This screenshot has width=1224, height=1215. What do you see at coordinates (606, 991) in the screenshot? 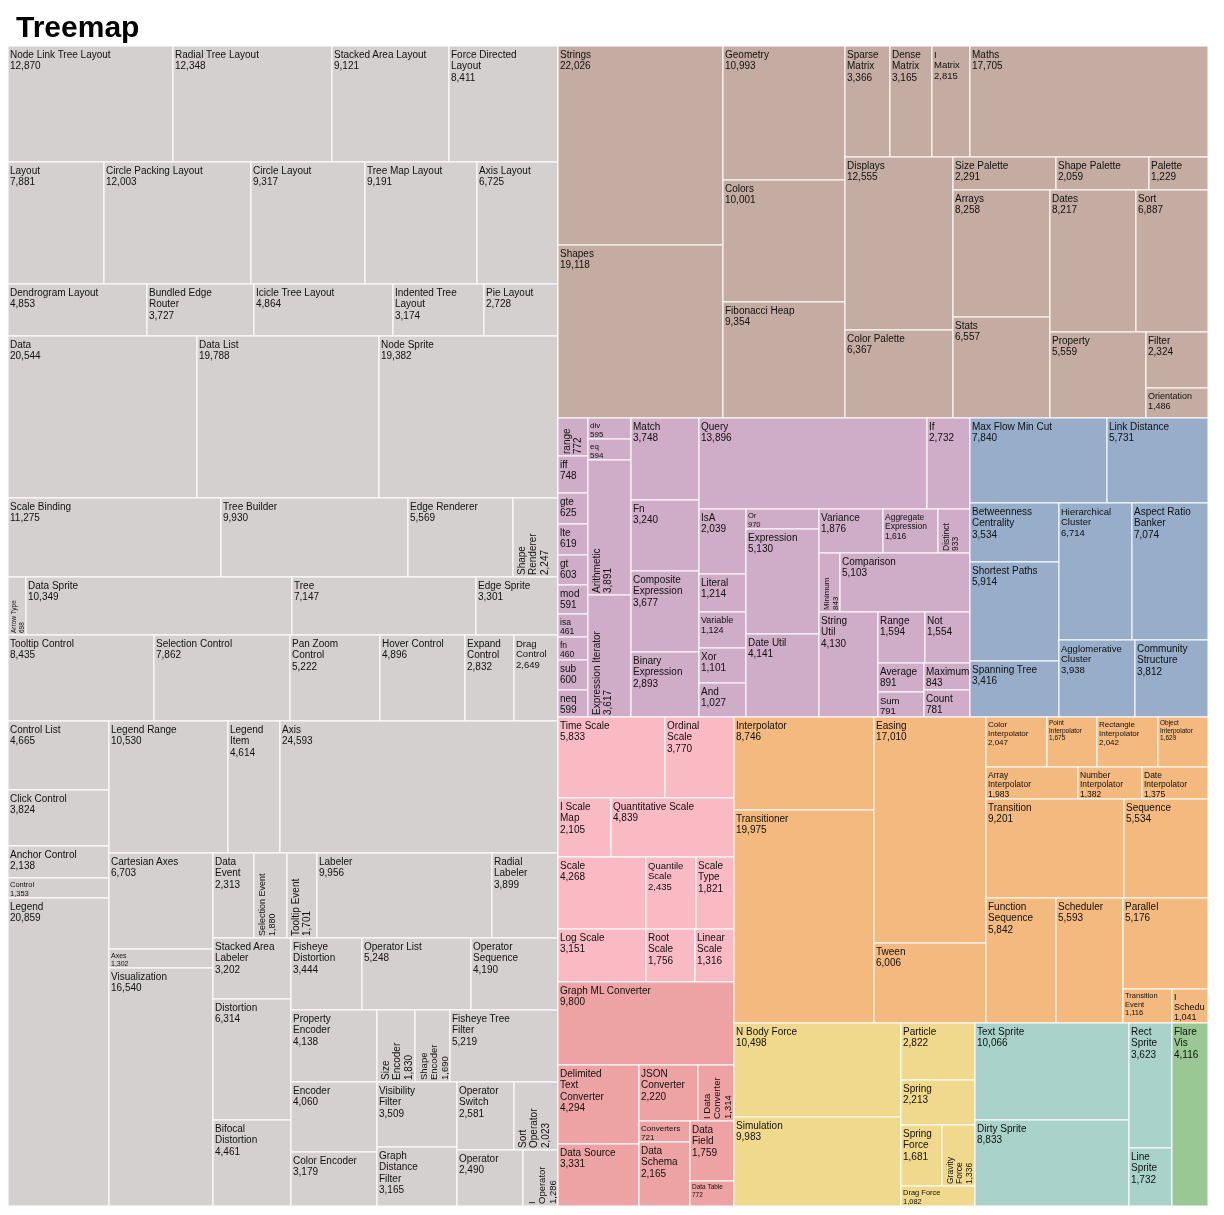
I see `category-label: Graph ML Converter` at bounding box center [606, 991].